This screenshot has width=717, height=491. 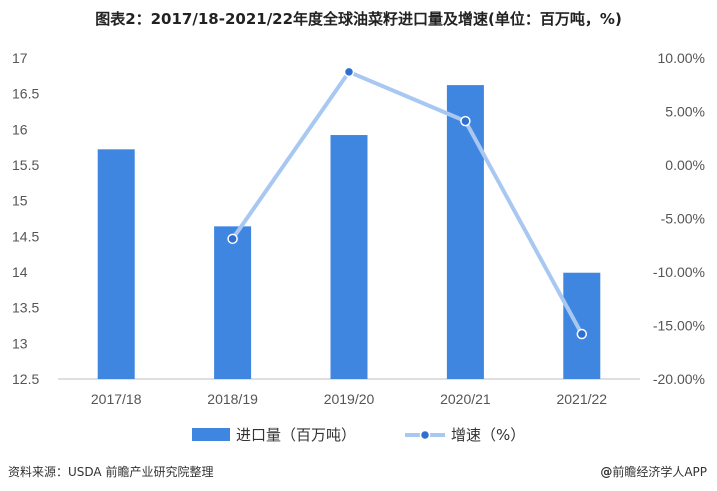 I want to click on left-tick-label: 16.5, so click(x=25, y=94).